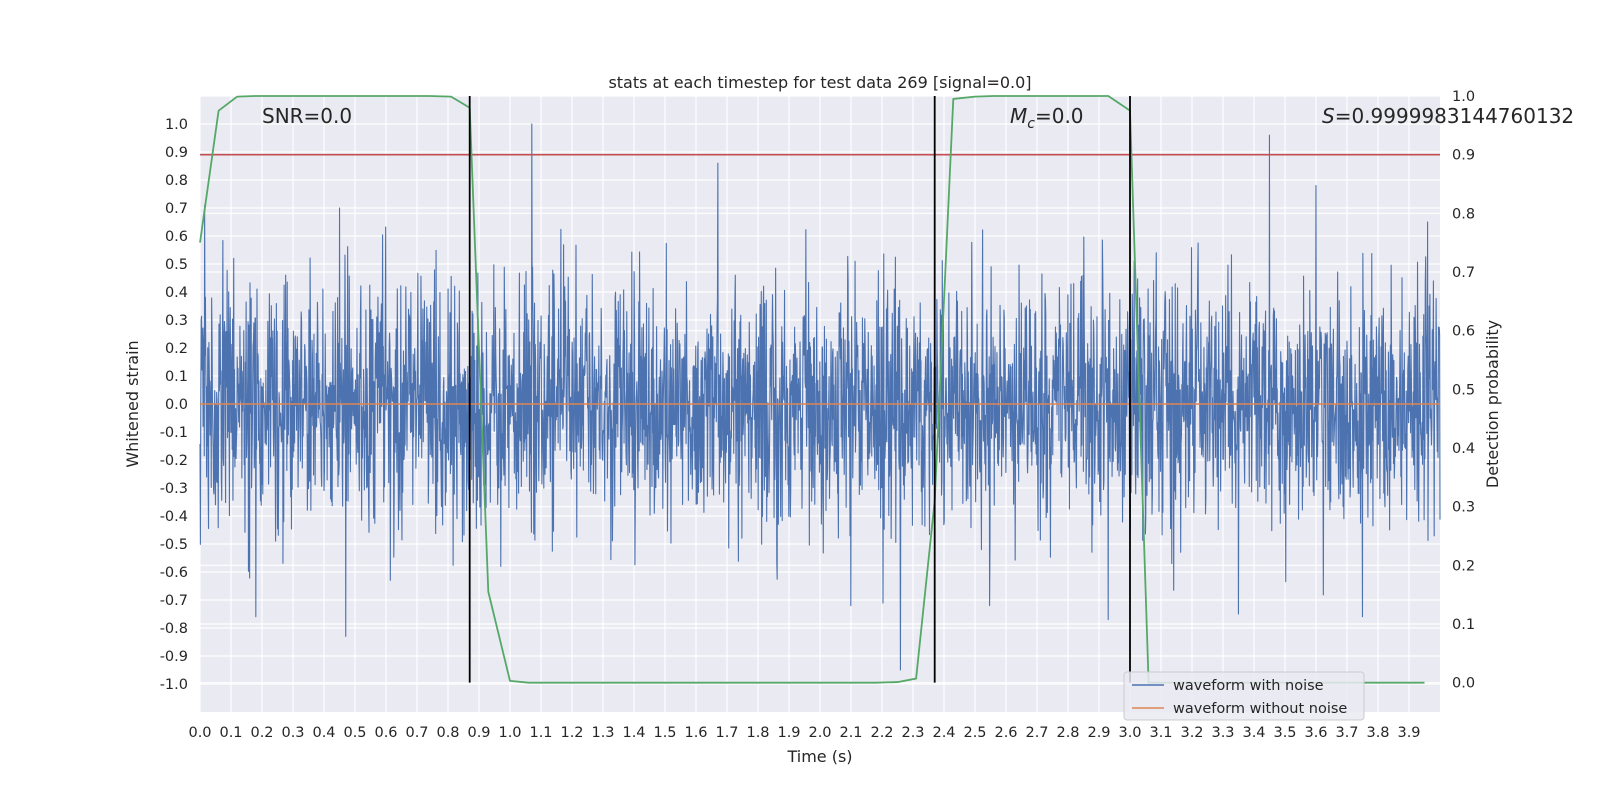 This screenshot has width=1600, height=800. I want to click on x-tick-label: 0.2, so click(261, 733).